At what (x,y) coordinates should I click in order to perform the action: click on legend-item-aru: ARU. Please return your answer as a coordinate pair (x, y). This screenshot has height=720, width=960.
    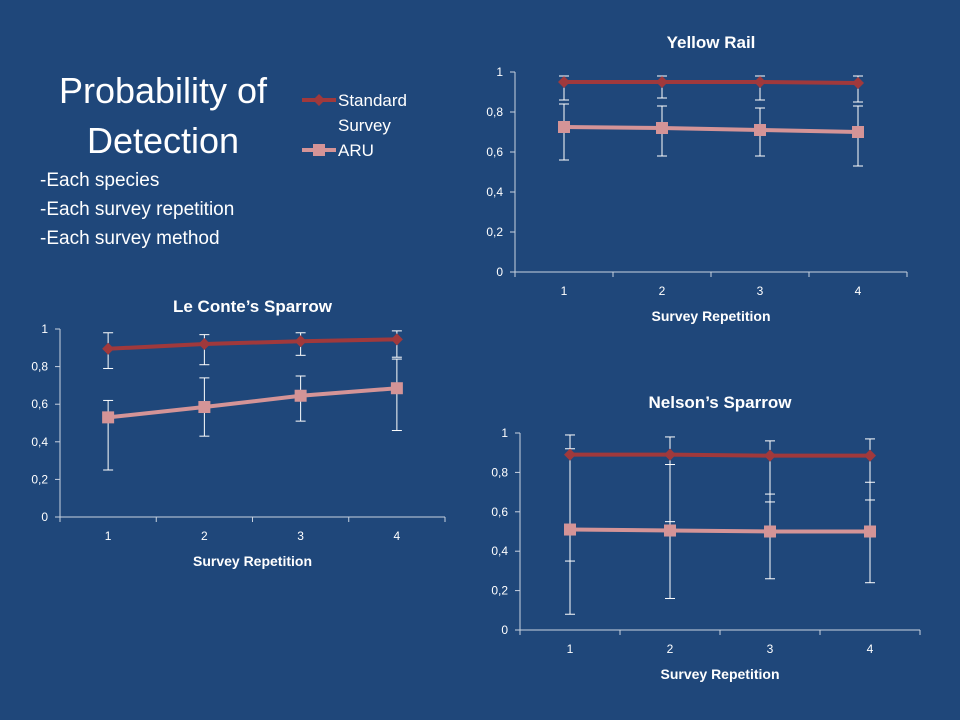
    Looking at the image, I should click on (370, 150).